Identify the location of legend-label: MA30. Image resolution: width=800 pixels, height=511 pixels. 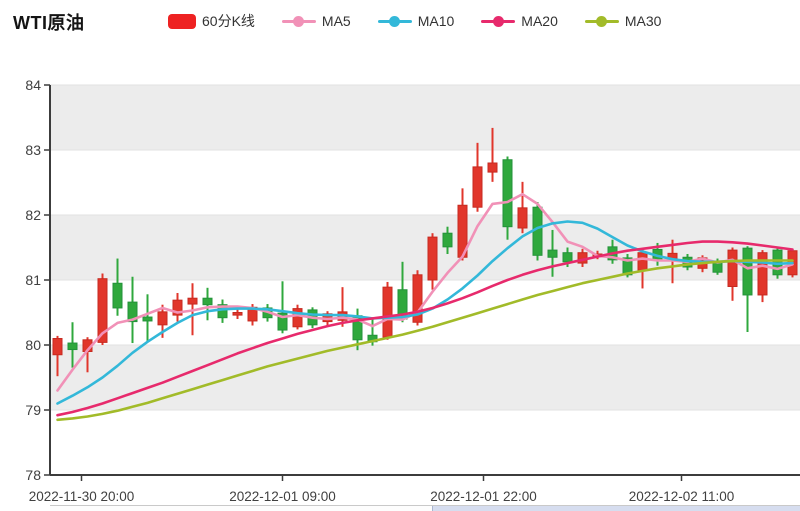
(643, 21).